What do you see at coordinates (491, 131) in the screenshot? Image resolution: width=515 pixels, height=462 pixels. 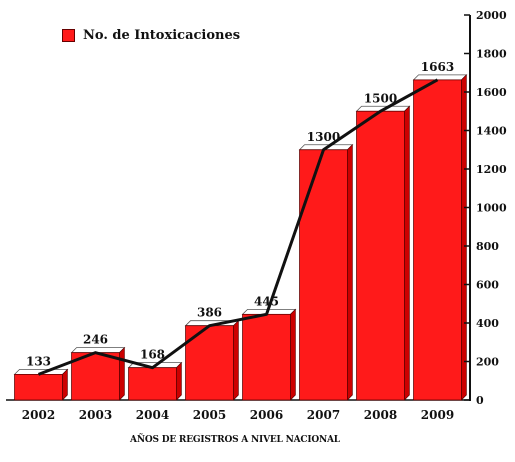 I see `y-tick-label-1400: 1400` at bounding box center [491, 131].